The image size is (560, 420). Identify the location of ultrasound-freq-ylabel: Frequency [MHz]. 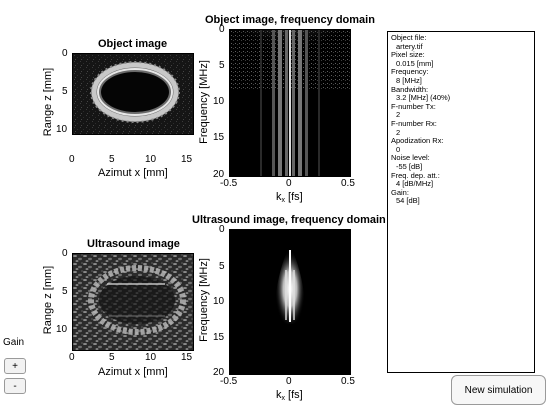
(204, 300).